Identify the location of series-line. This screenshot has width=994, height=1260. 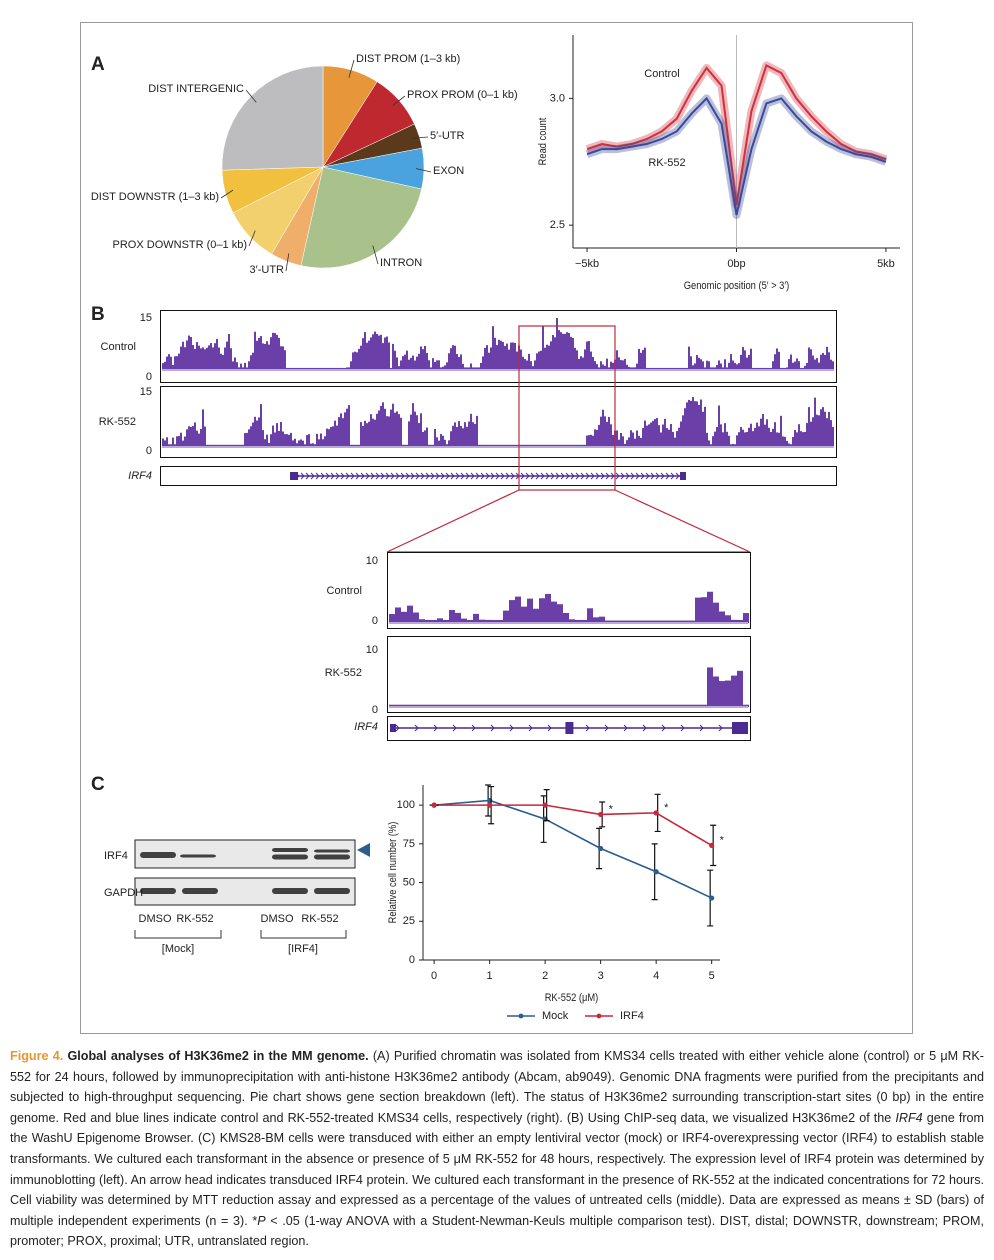
(573, 825).